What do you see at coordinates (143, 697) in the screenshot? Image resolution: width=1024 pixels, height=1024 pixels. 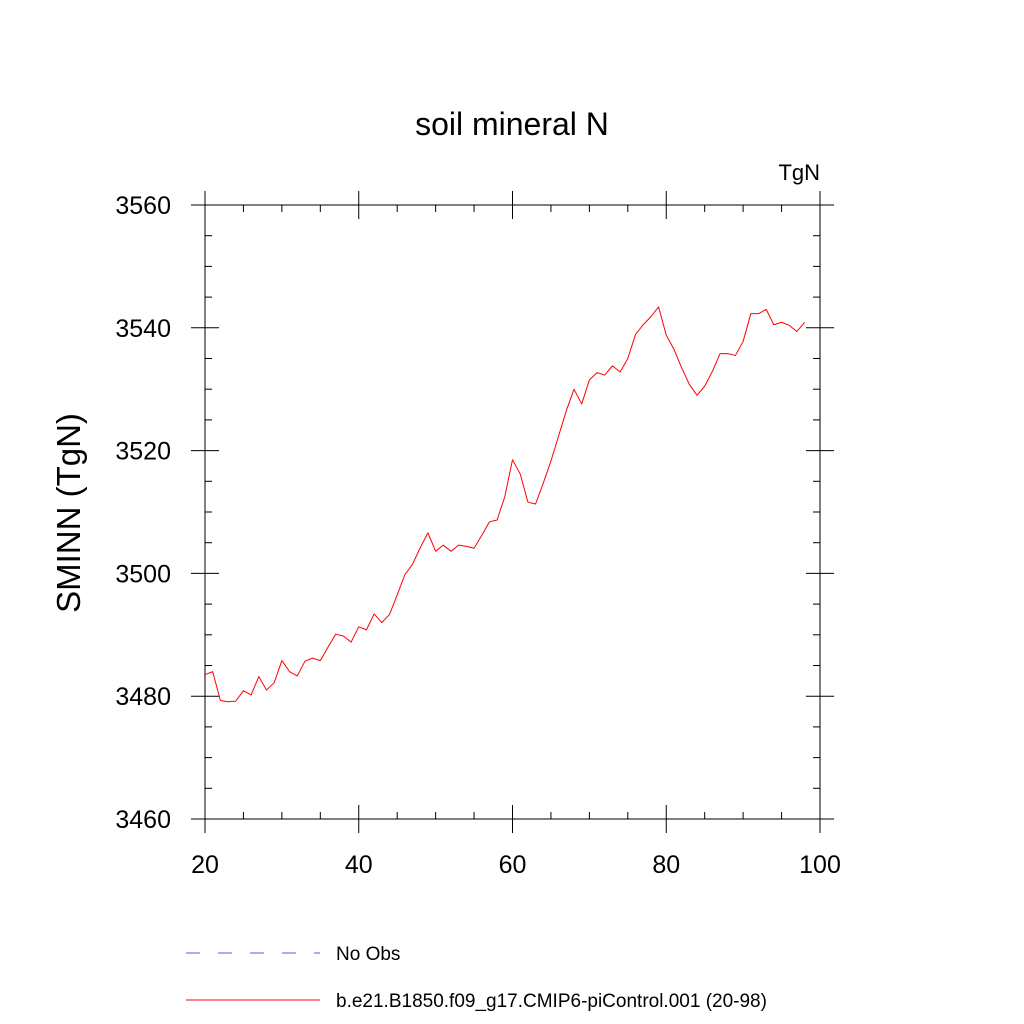 I see `y-tick-label: 3480` at bounding box center [143, 697].